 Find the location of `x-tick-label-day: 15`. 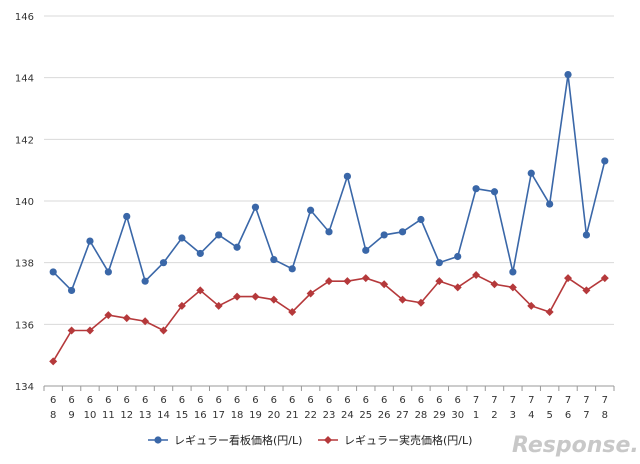

x-tick-label-day: 15 is located at coordinates (182, 415).